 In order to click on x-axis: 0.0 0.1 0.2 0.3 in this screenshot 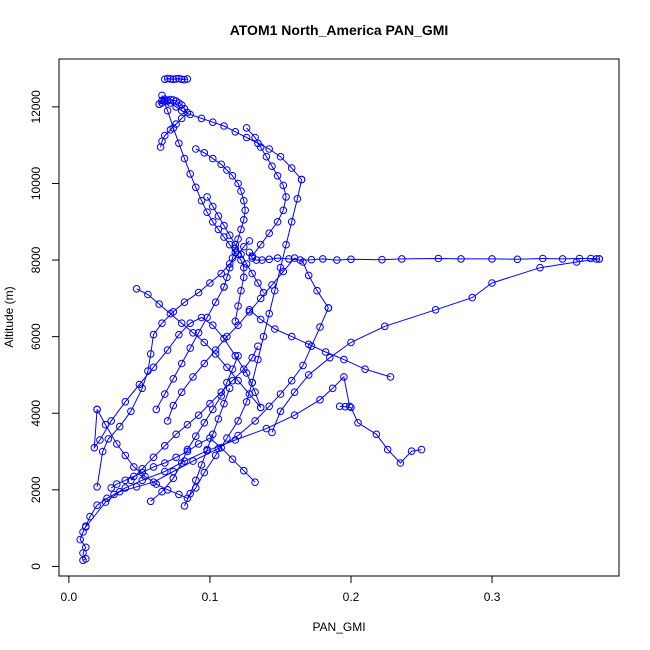, I will do `click(281, 589)`.